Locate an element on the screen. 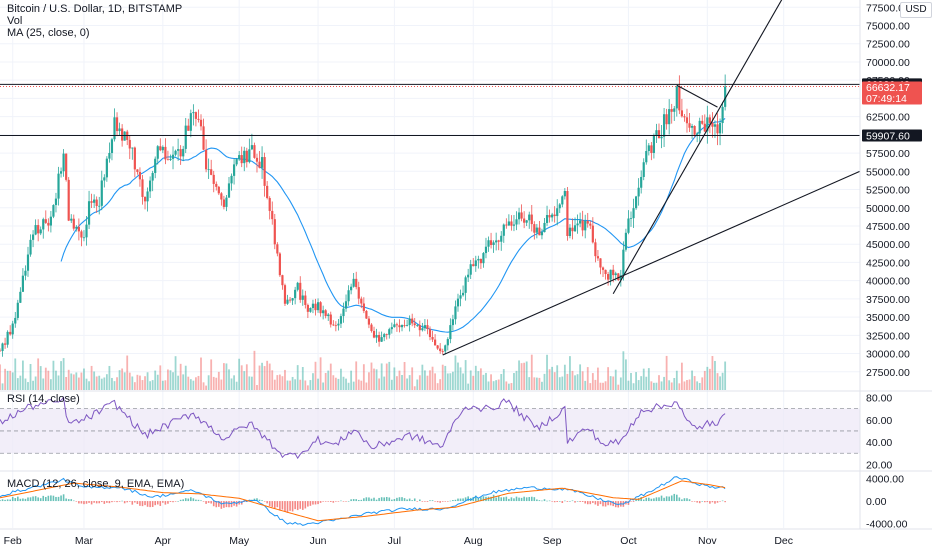  rsi-tick-label: 40.00 is located at coordinates (879, 443).